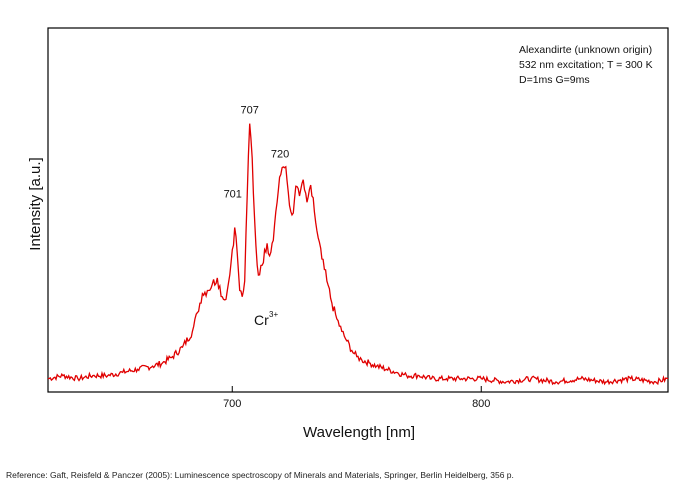 The height and width of the screenshot is (488, 700). Describe the element at coordinates (554, 80) in the screenshot. I see `info-line-3: D=1ms G=9ms` at that location.